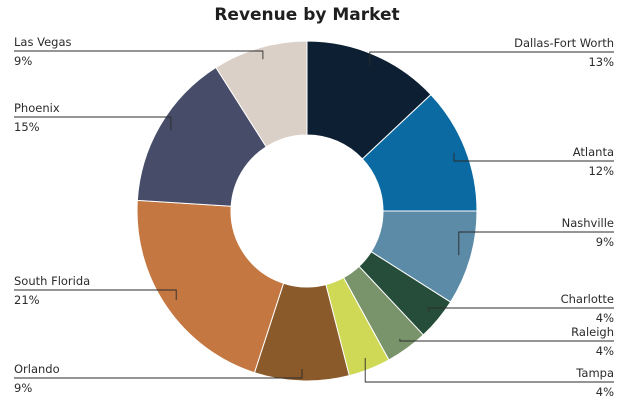 The image size is (628, 407). Describe the element at coordinates (37, 108) in the screenshot. I see `label-phoenix: Phoenix` at that location.